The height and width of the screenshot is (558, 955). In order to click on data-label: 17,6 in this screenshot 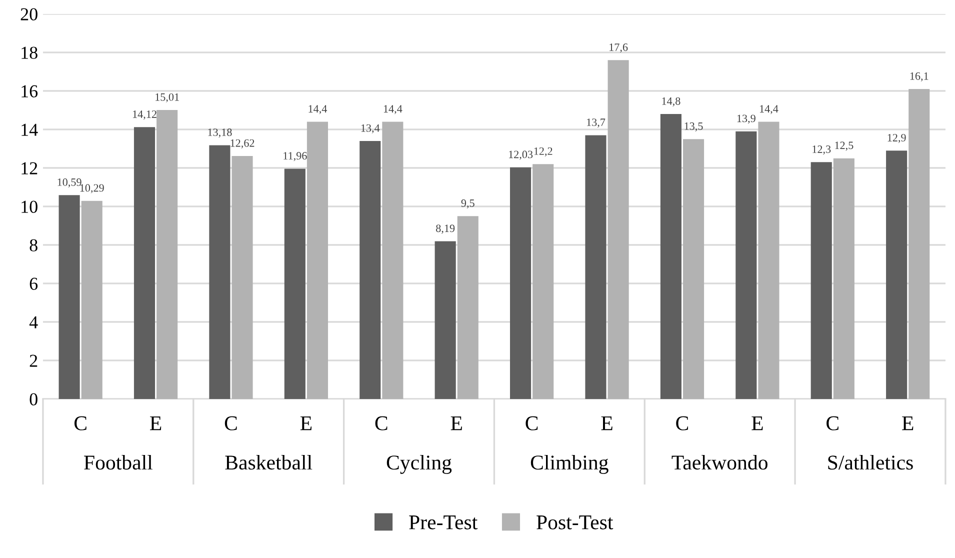, I will do `click(619, 48)`.